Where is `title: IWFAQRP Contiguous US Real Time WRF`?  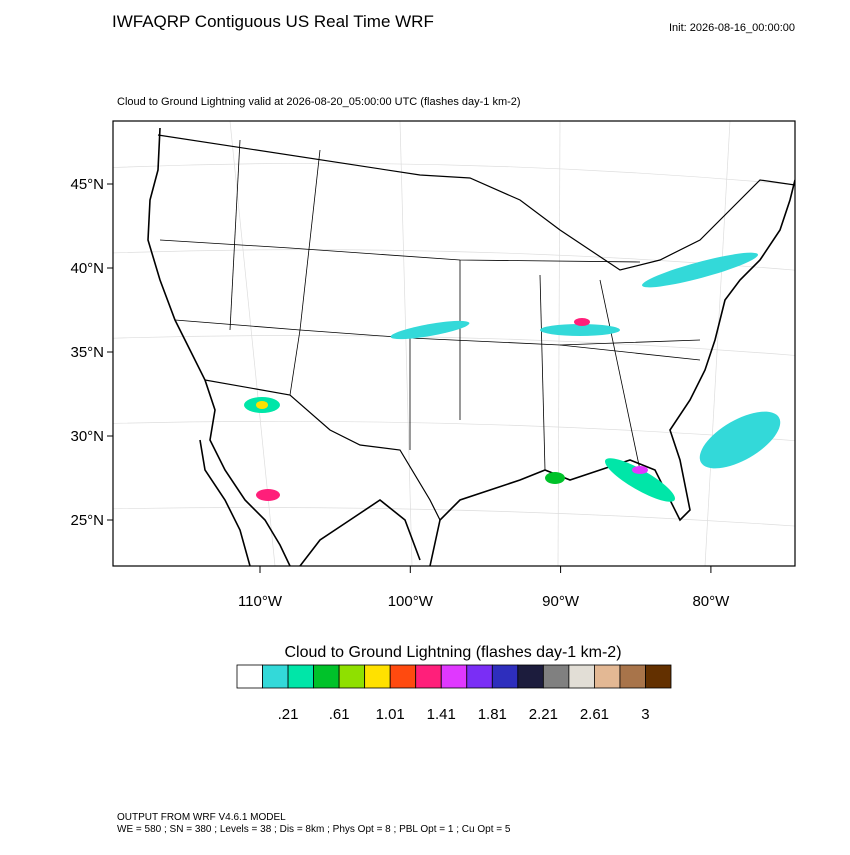 title: IWFAQRP Contiguous US Real Time WRF is located at coordinates (273, 21).